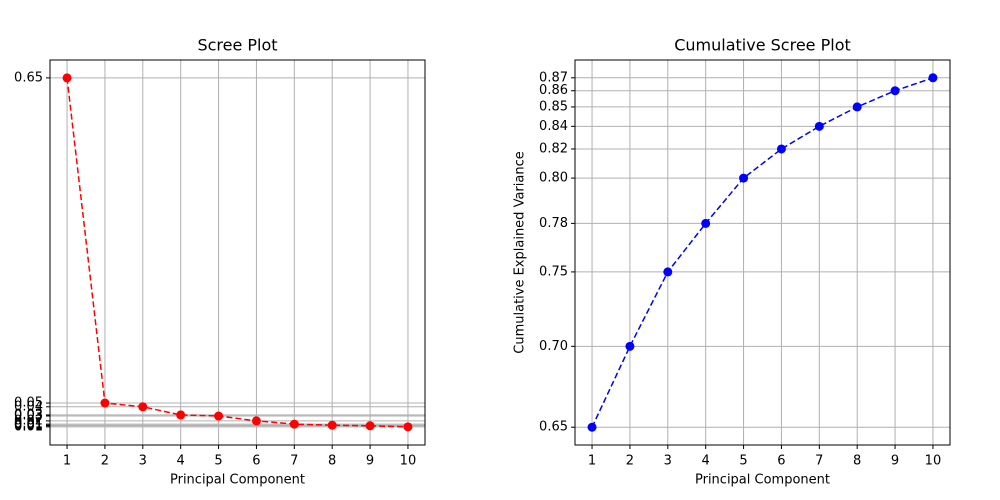  I want to click on y-tick-label: 0.04, so click(28, 406).